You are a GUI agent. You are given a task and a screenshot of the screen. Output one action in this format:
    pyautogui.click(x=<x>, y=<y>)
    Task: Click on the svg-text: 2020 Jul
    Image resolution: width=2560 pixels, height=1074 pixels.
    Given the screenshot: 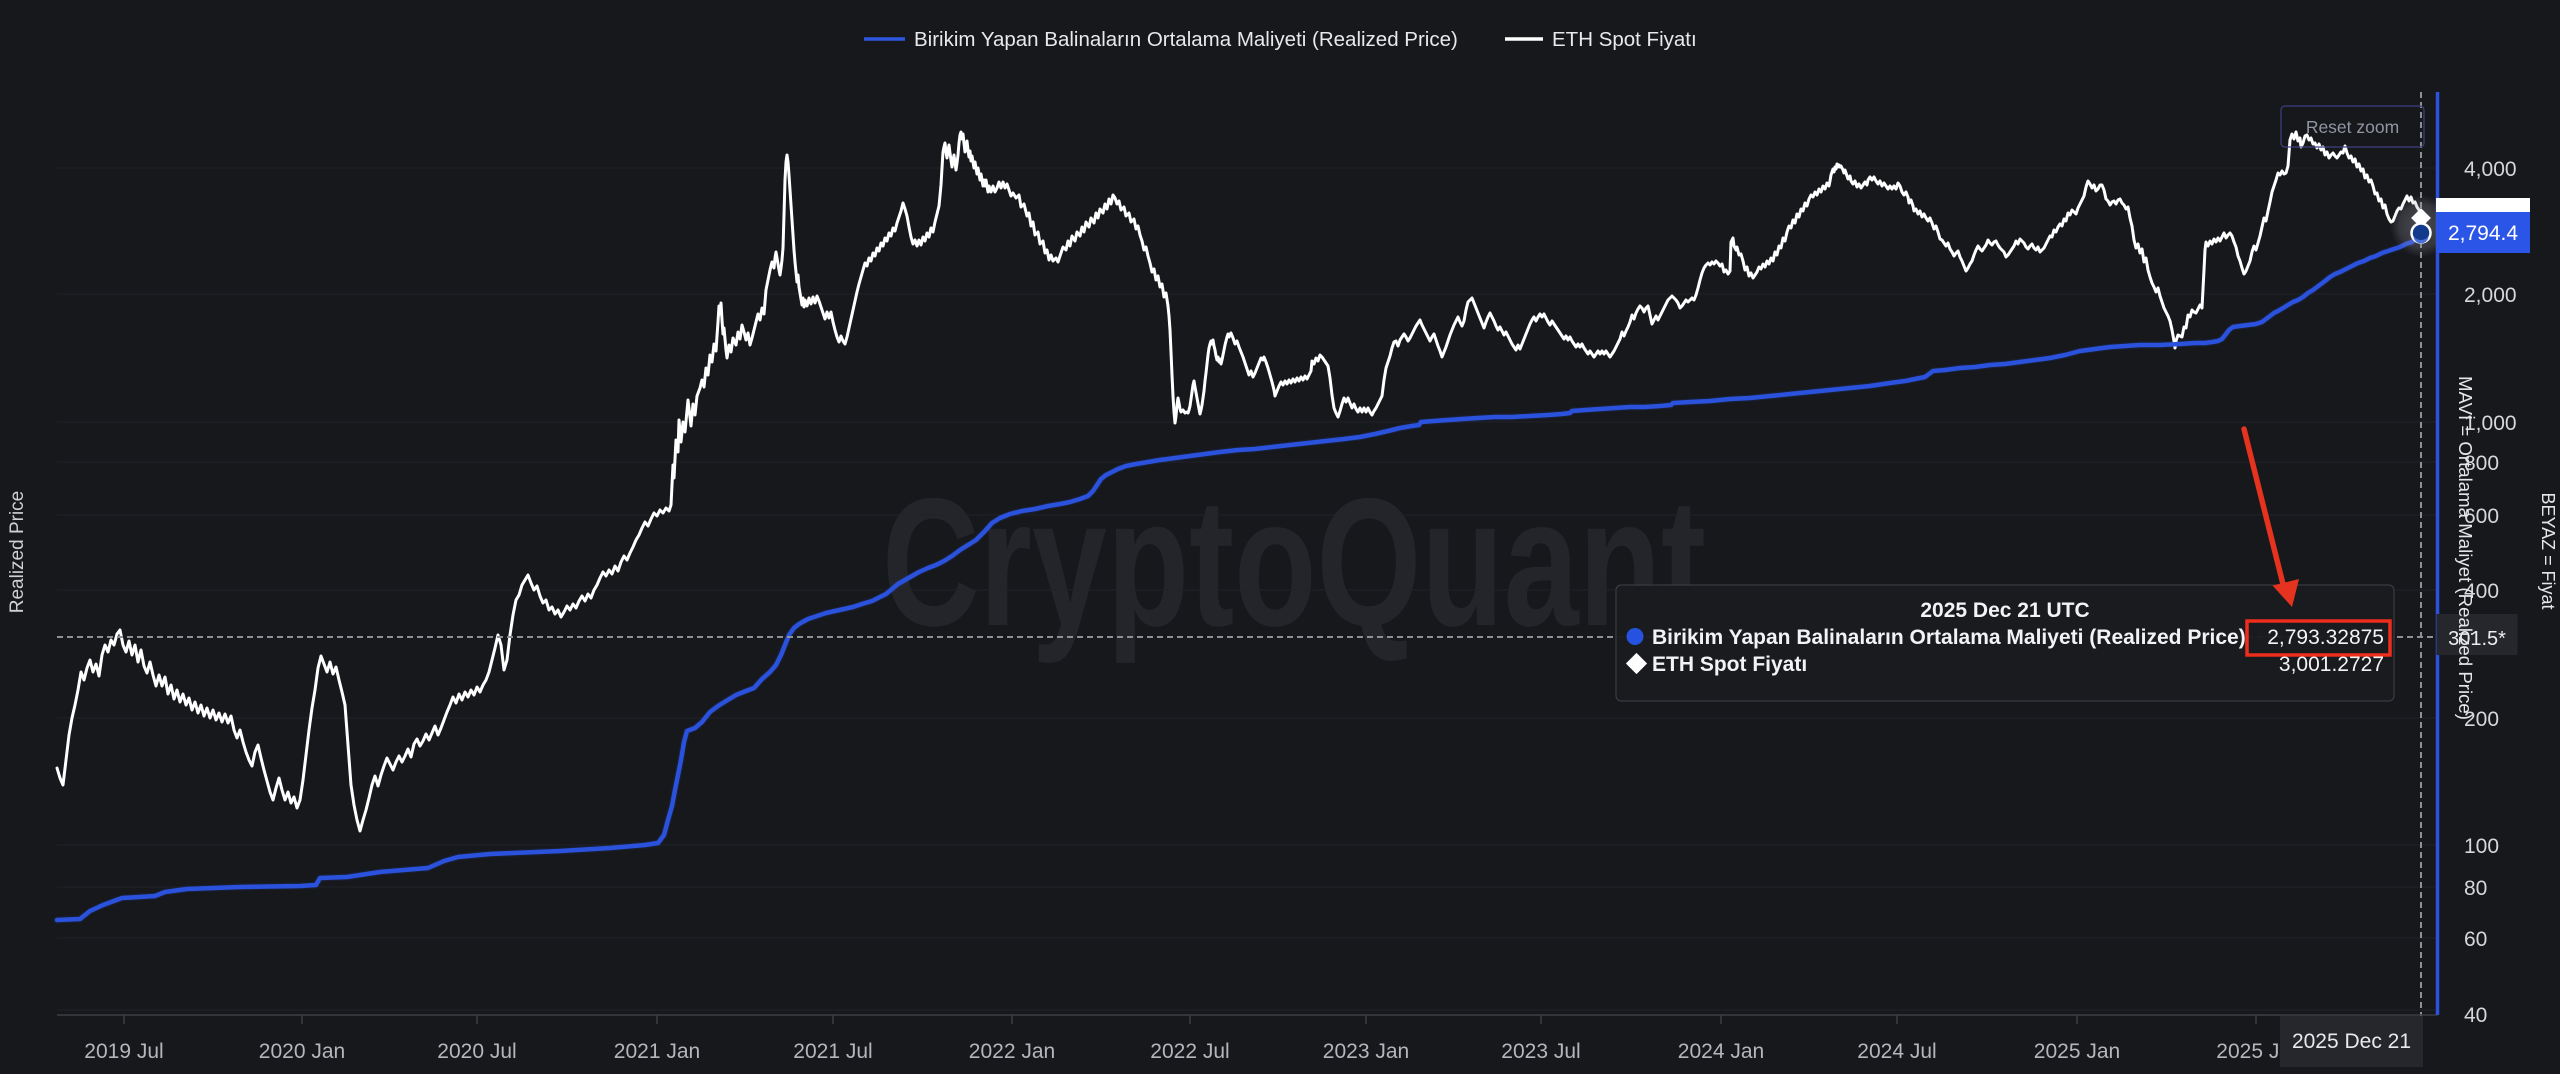 What is the action you would take?
    pyautogui.click(x=476, y=1051)
    